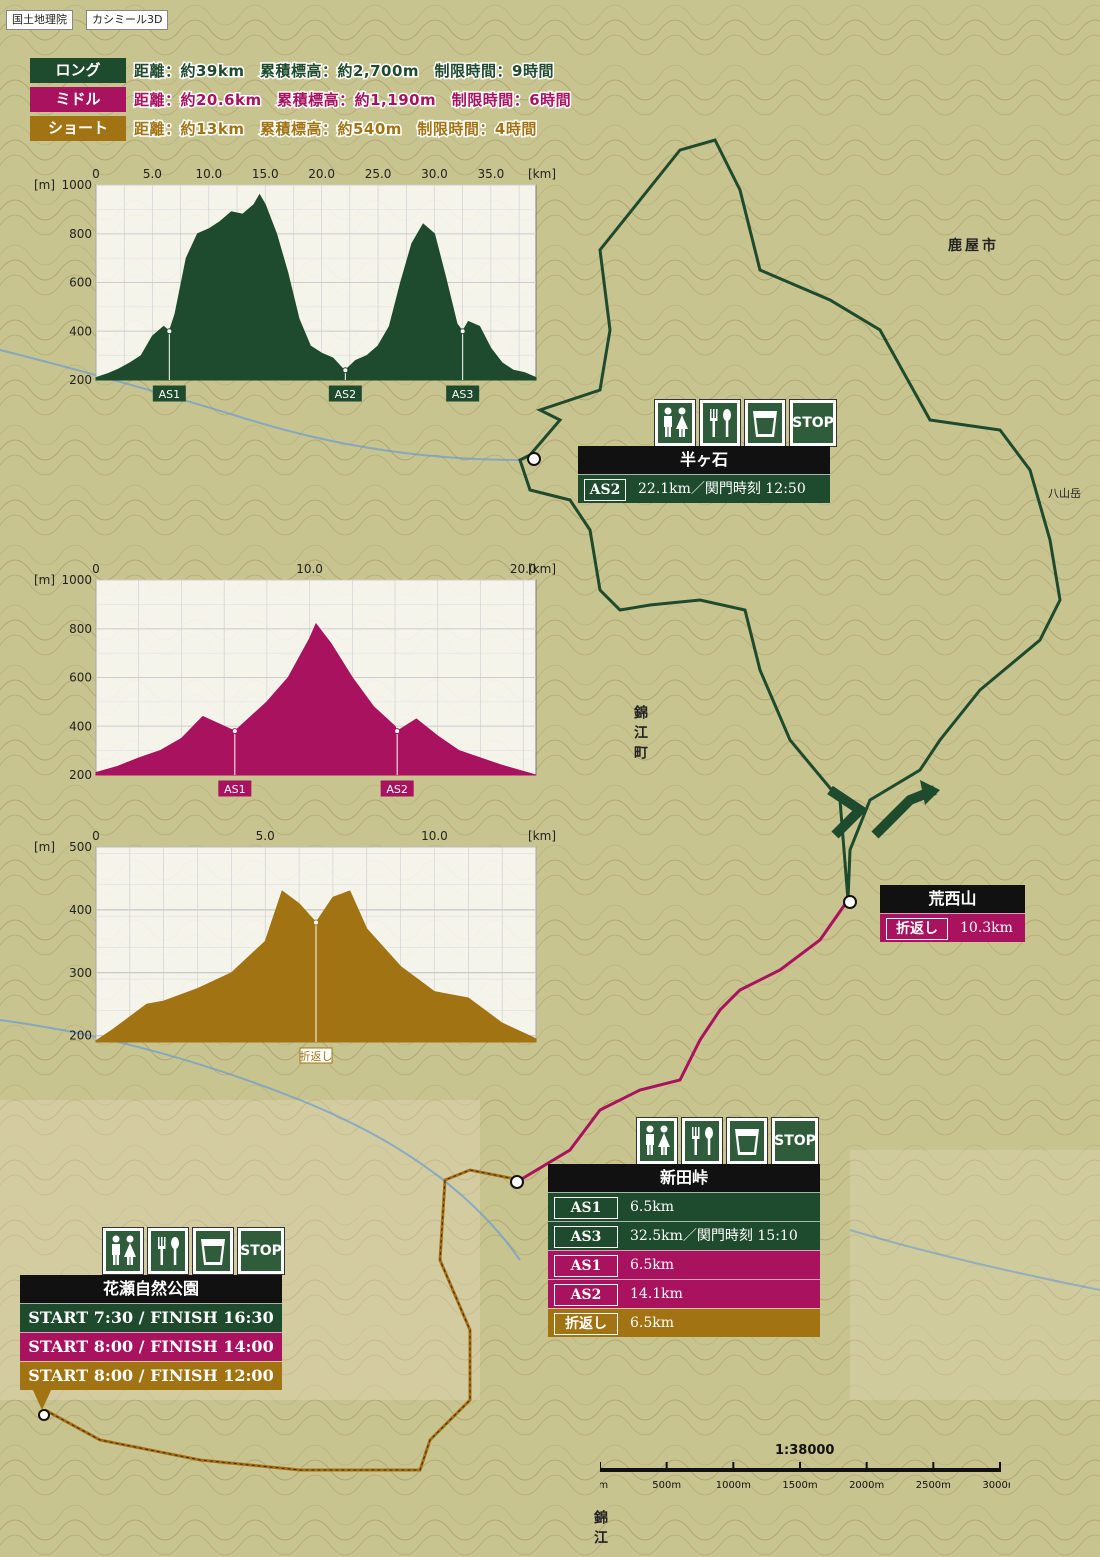  Describe the element at coordinates (316, 1056) in the screenshot. I see `marker-label: 折返し` at that location.